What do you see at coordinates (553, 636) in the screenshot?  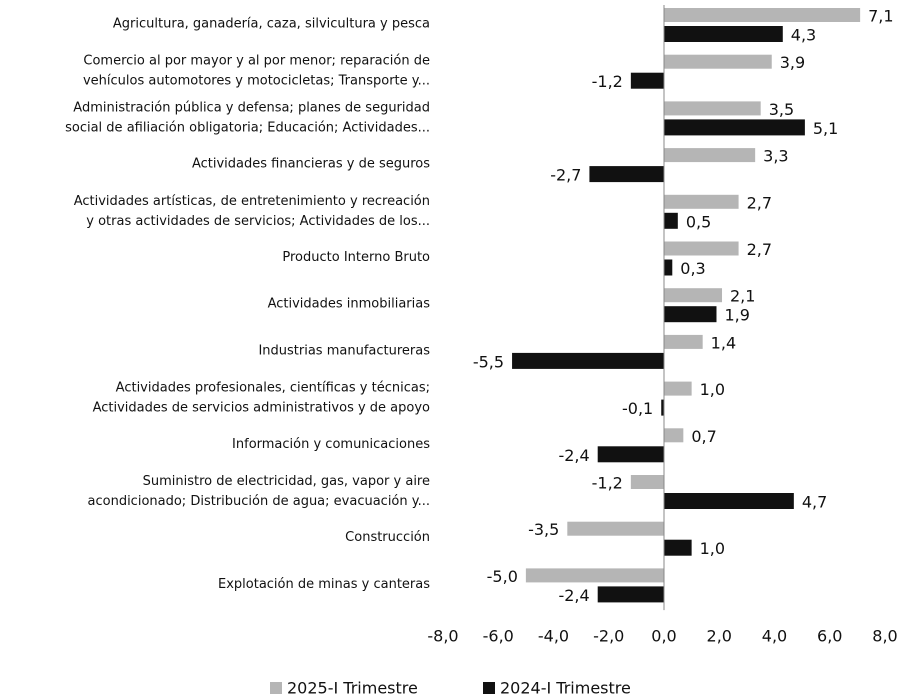 I see `x-tick-label: -4,0` at bounding box center [553, 636].